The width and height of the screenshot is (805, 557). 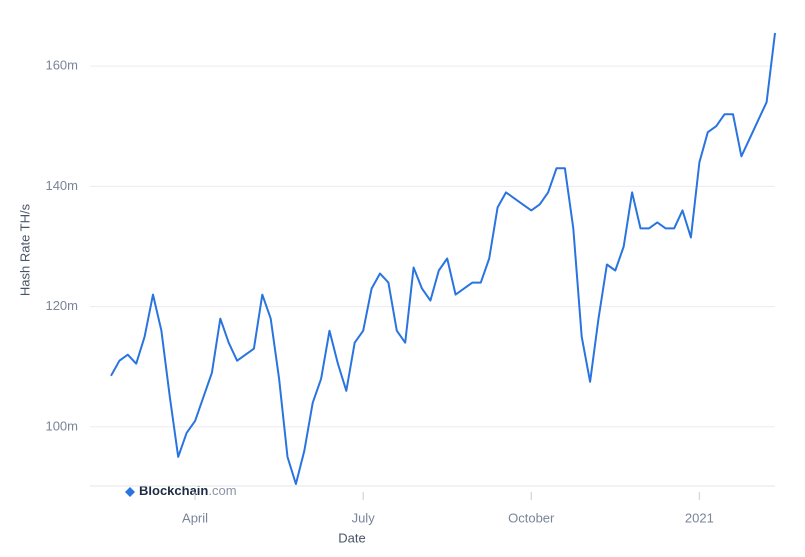 I want to click on y-tick-label: 120m, so click(x=61, y=305).